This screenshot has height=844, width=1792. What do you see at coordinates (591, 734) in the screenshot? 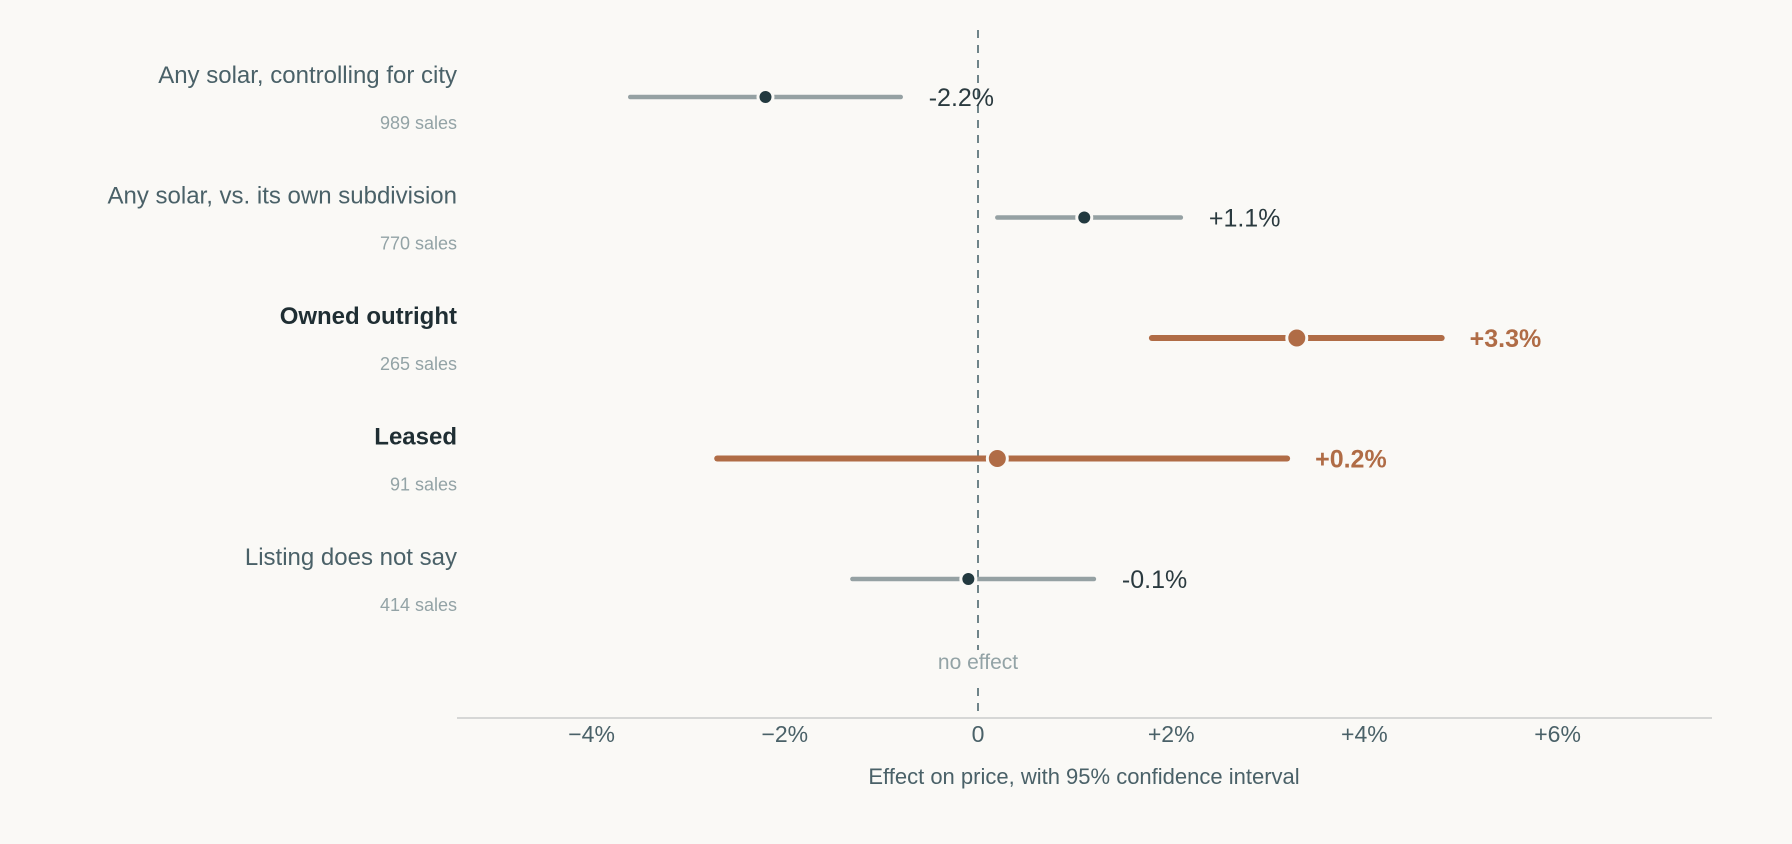
I see `x-tick-label: −4%` at bounding box center [591, 734].